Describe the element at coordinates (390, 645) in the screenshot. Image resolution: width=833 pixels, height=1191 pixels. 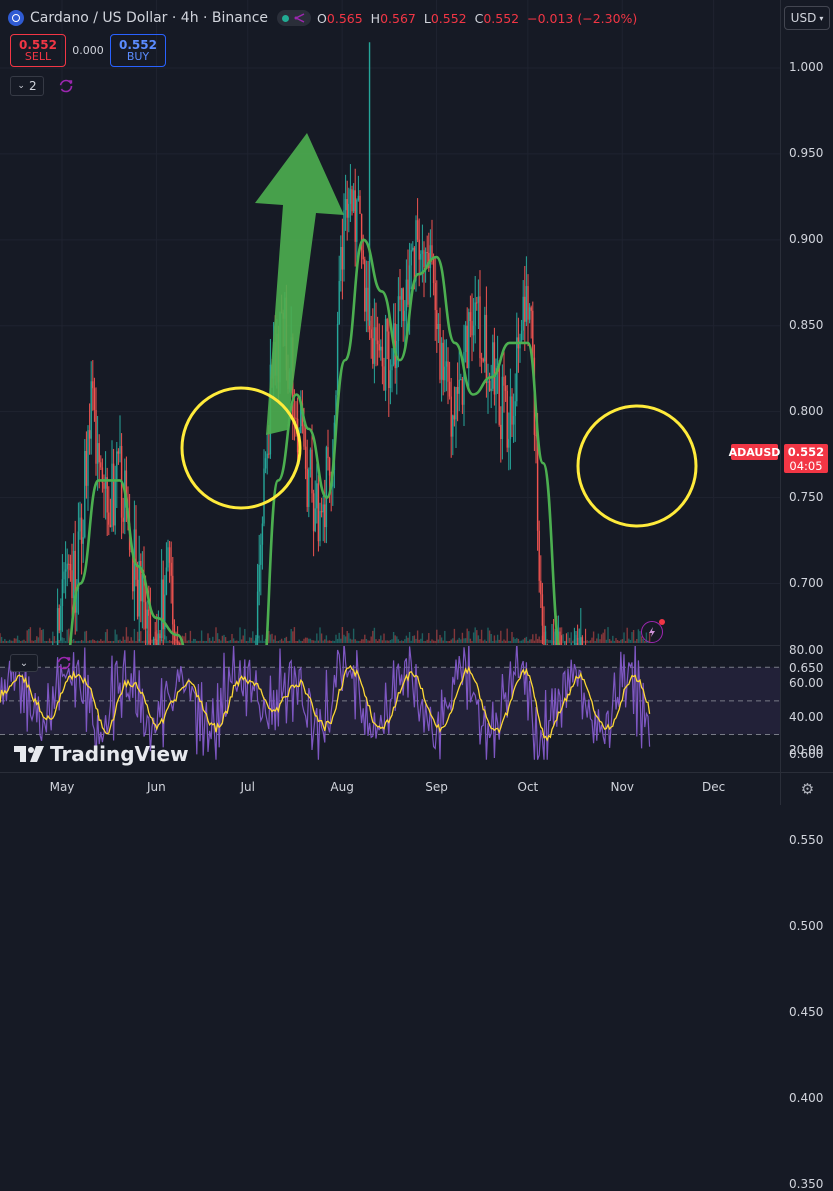
I see `pane-separator` at that location.